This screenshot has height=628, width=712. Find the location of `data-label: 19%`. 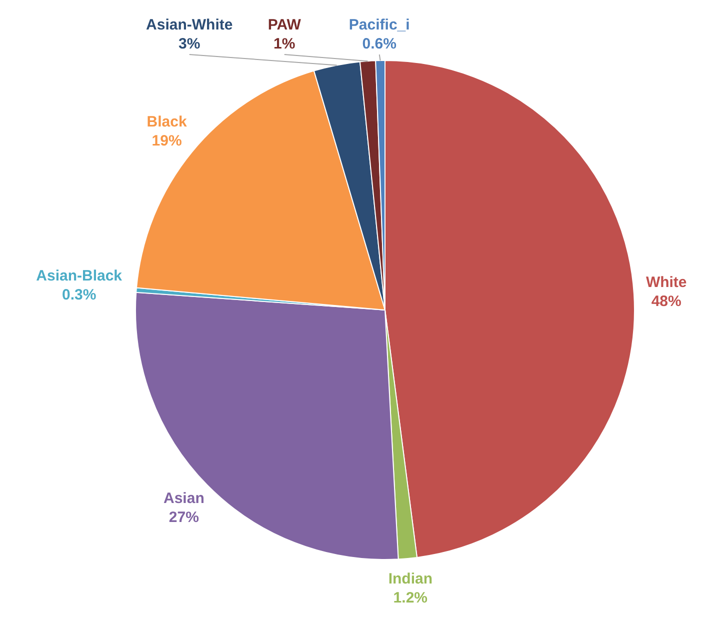

data-label: 19% is located at coordinates (167, 141).